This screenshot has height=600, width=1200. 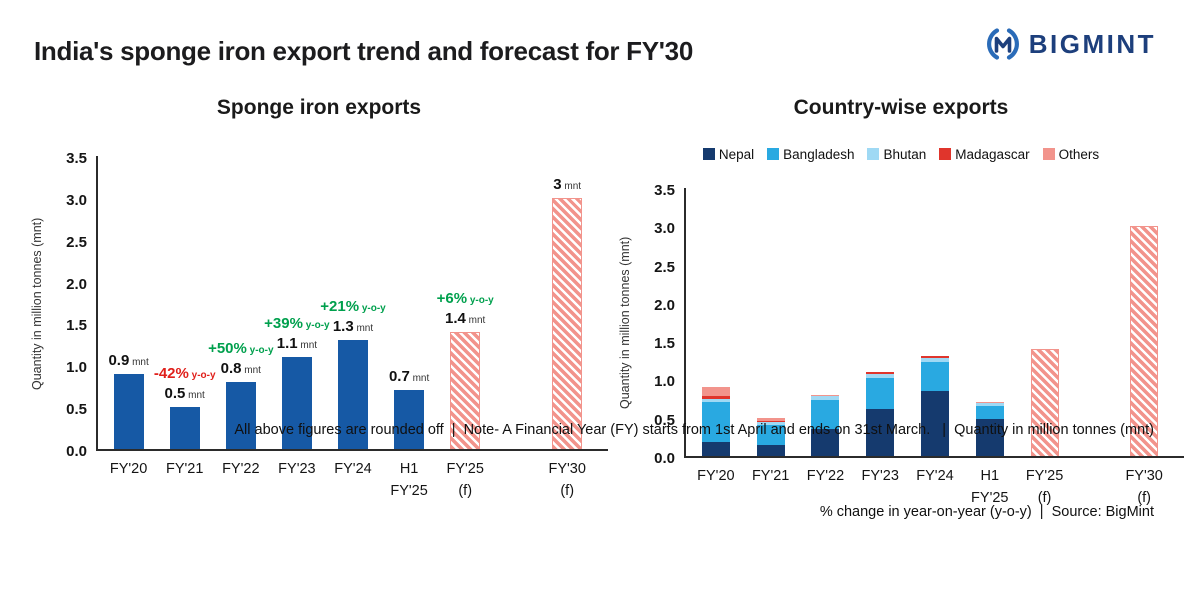 I want to click on forecast-segment, so click(x=1144, y=341).